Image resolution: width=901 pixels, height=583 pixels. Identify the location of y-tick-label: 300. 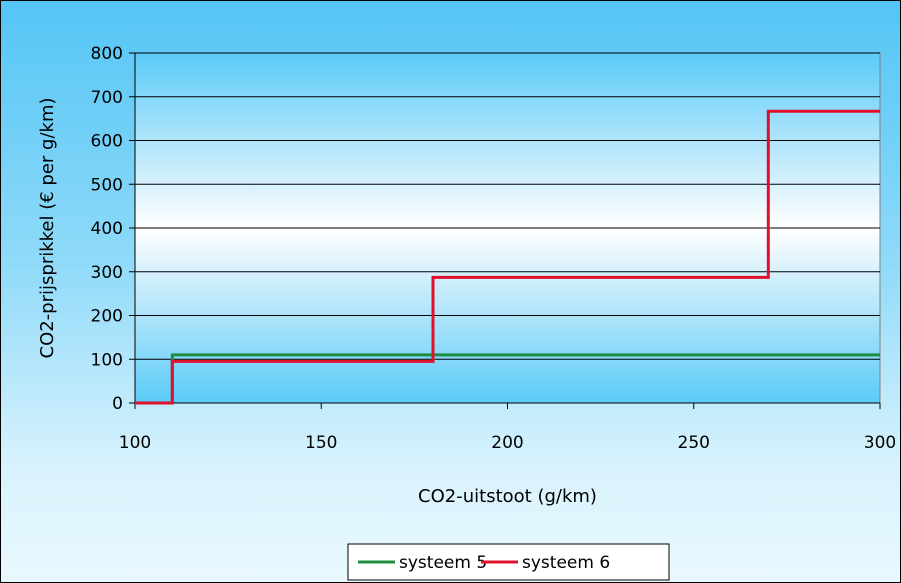
(107, 273).